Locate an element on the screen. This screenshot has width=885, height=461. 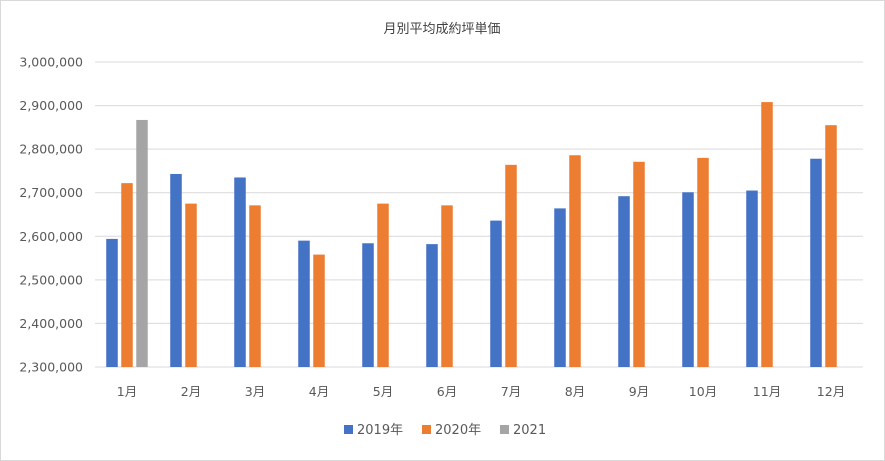
x-tick-label: 3月 is located at coordinates (255, 391).